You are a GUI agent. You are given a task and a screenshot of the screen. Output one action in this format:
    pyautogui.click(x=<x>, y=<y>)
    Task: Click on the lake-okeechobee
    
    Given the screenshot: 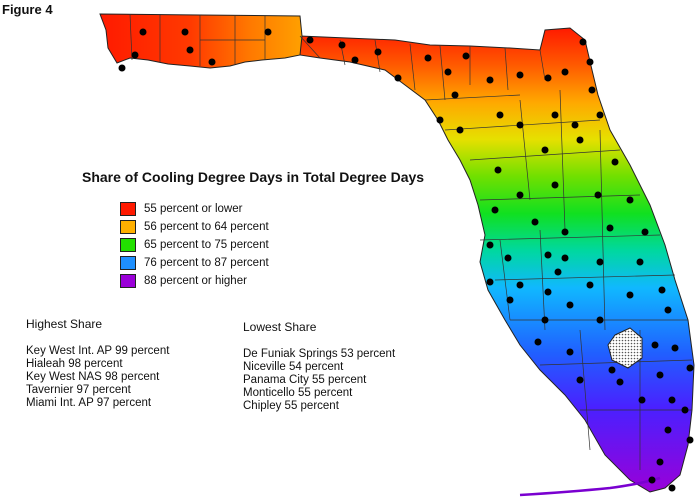 What is the action you would take?
    pyautogui.click(x=625, y=348)
    